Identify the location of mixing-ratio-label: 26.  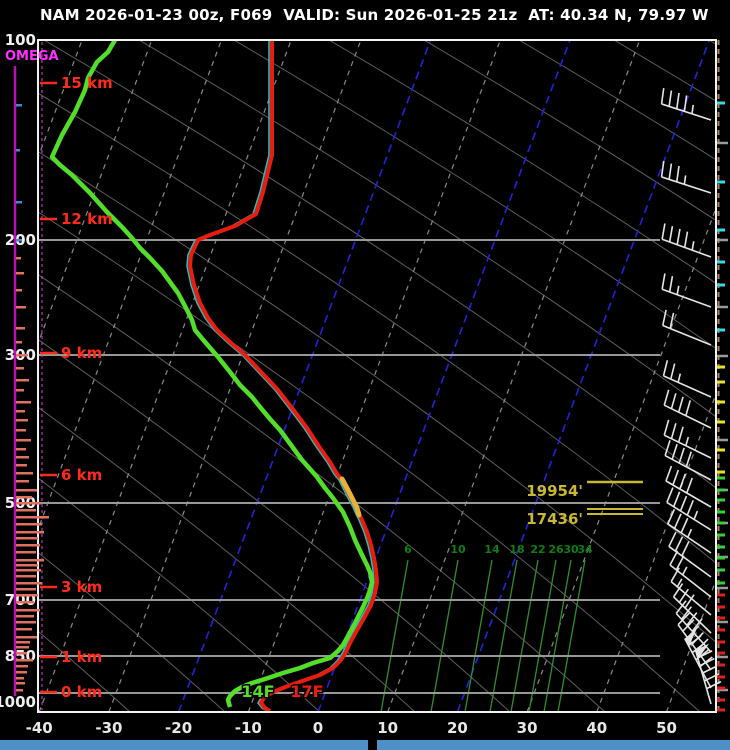
(556, 549).